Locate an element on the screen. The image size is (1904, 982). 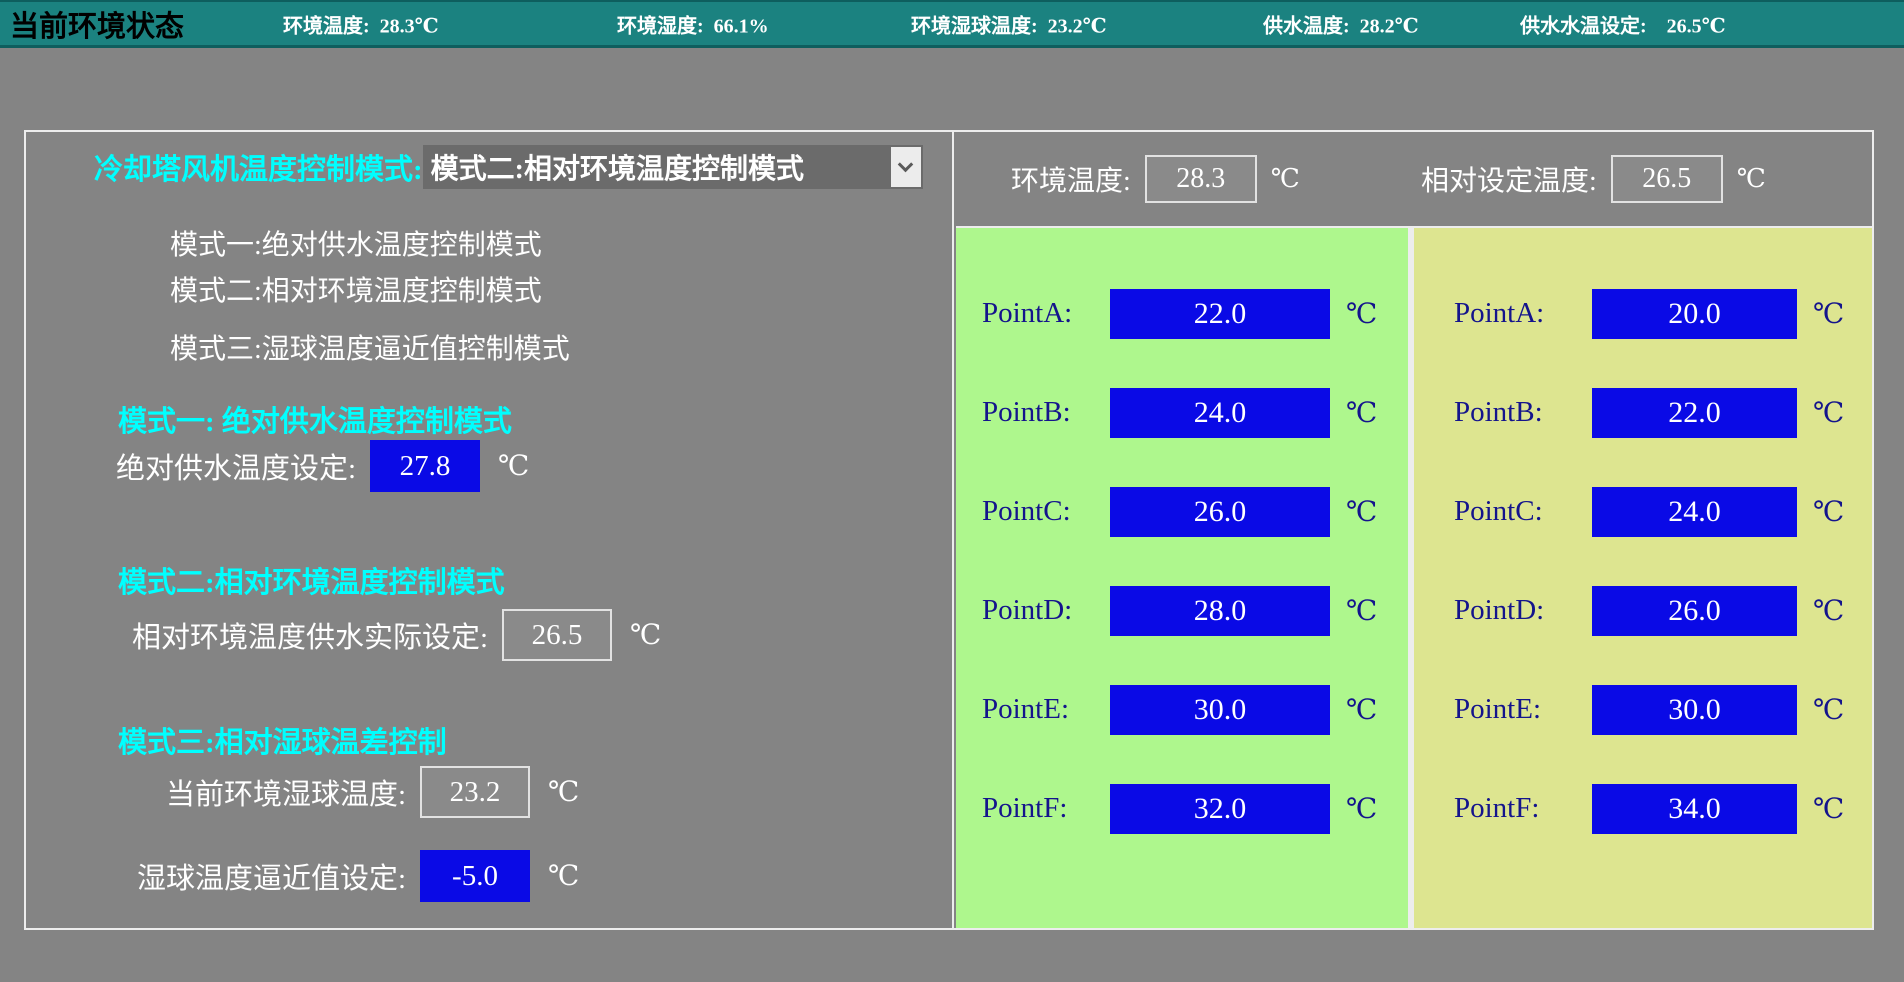
mode-select-row: 冷却塔风机温度控制模式: 模式二:相对环境温度控制模式 is located at coordinates (508, 167).